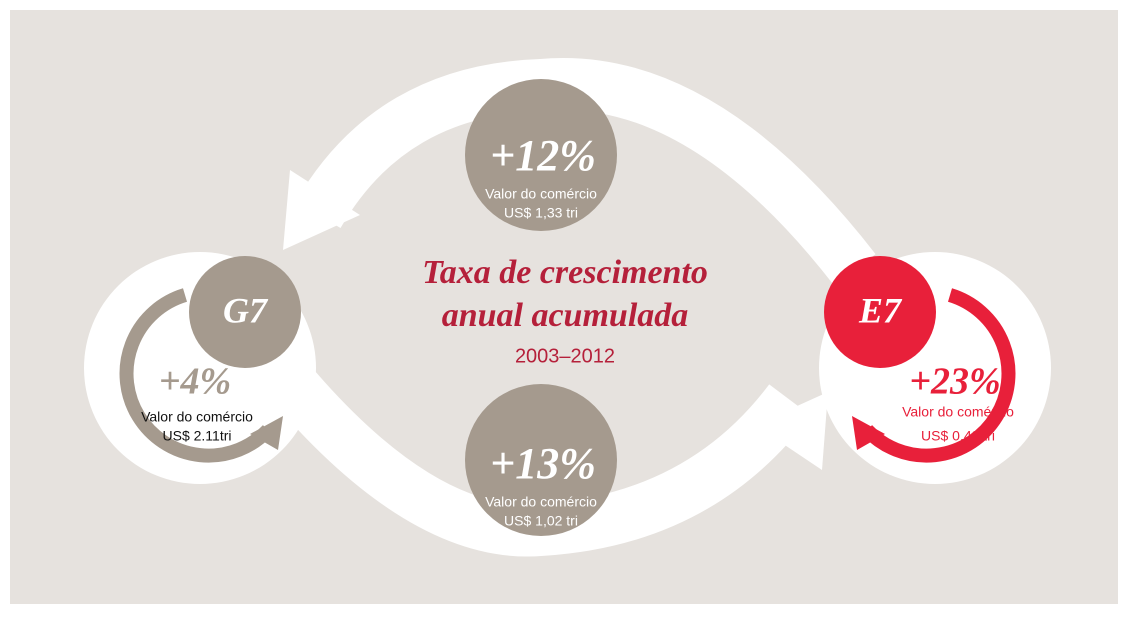  What do you see at coordinates (543, 463) in the screenshot?
I see `flow-value: +13%` at bounding box center [543, 463].